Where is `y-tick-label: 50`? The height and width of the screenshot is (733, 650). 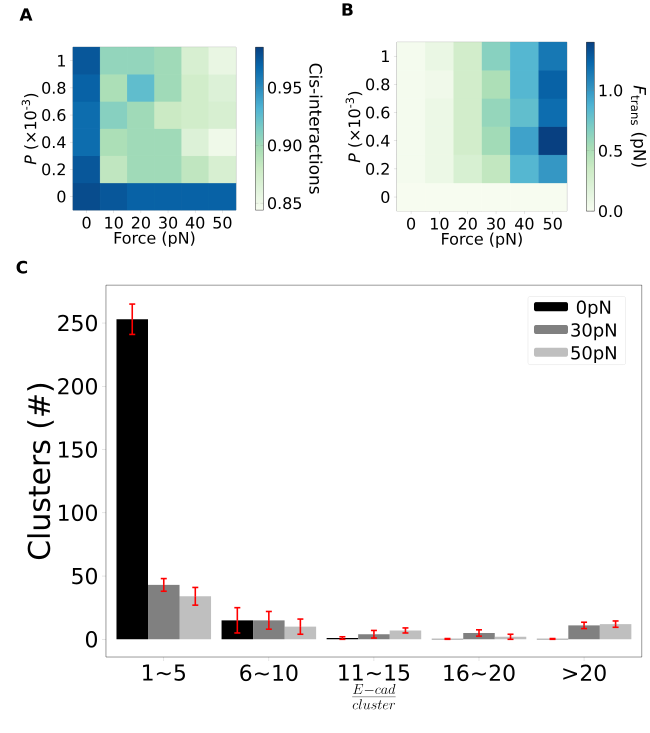
y-tick-label: 50 is located at coordinates (85, 576).